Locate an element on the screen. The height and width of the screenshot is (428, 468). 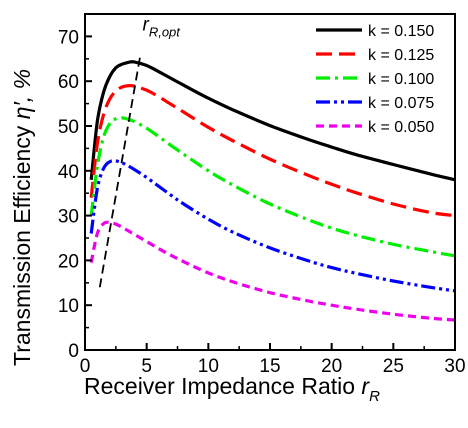
legend-label: k = 0.100 is located at coordinates (401, 79).